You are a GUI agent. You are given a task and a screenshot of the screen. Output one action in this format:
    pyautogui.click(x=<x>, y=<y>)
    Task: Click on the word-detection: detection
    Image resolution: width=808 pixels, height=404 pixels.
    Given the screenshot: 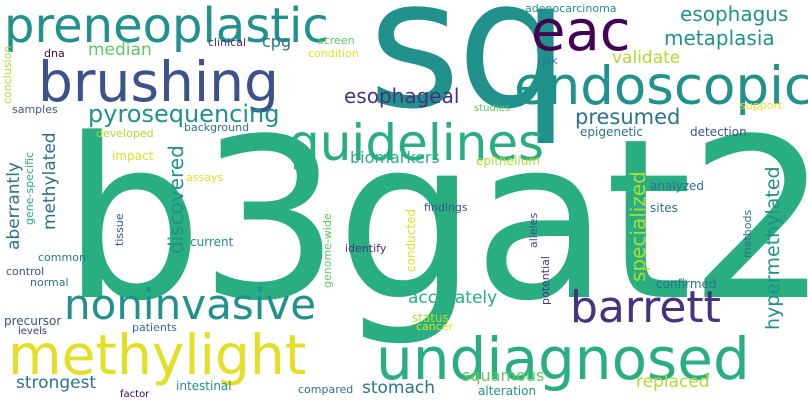 What is the action you would take?
    pyautogui.click(x=718, y=132)
    